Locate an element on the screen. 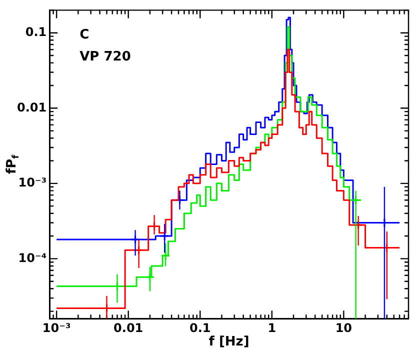 The height and width of the screenshot is (353, 414). x-tick-label: 10 is located at coordinates (343, 327).